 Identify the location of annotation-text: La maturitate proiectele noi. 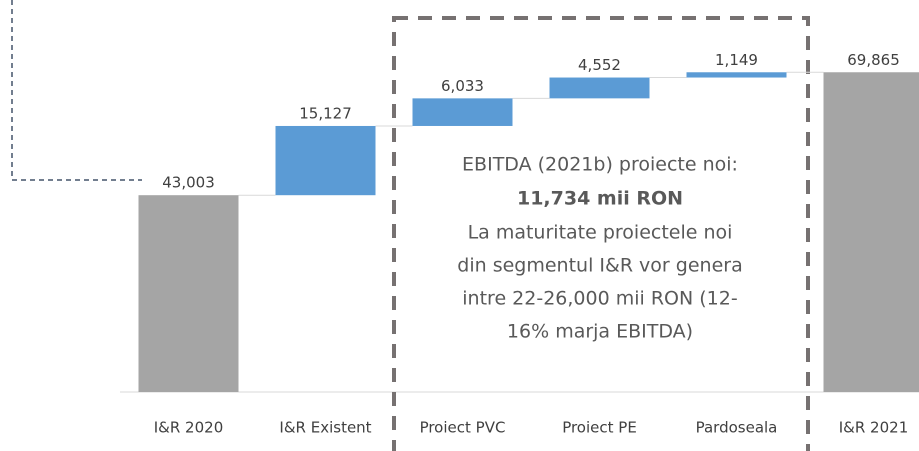
(600, 233).